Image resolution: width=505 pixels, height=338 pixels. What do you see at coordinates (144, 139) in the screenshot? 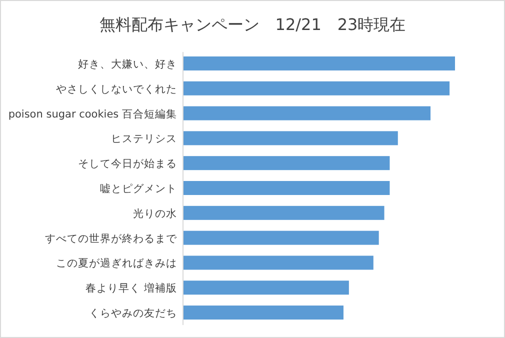
I see `y-tick-label: ヒステリシス` at bounding box center [144, 139].